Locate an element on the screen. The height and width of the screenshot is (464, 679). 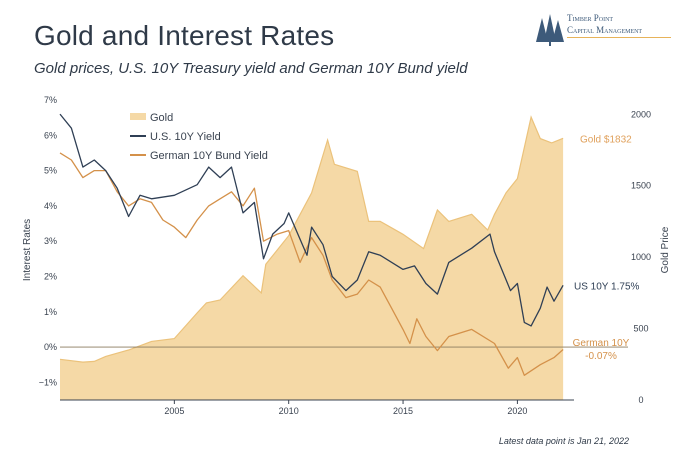
y-tick-label: 2% is located at coordinates (50, 276).